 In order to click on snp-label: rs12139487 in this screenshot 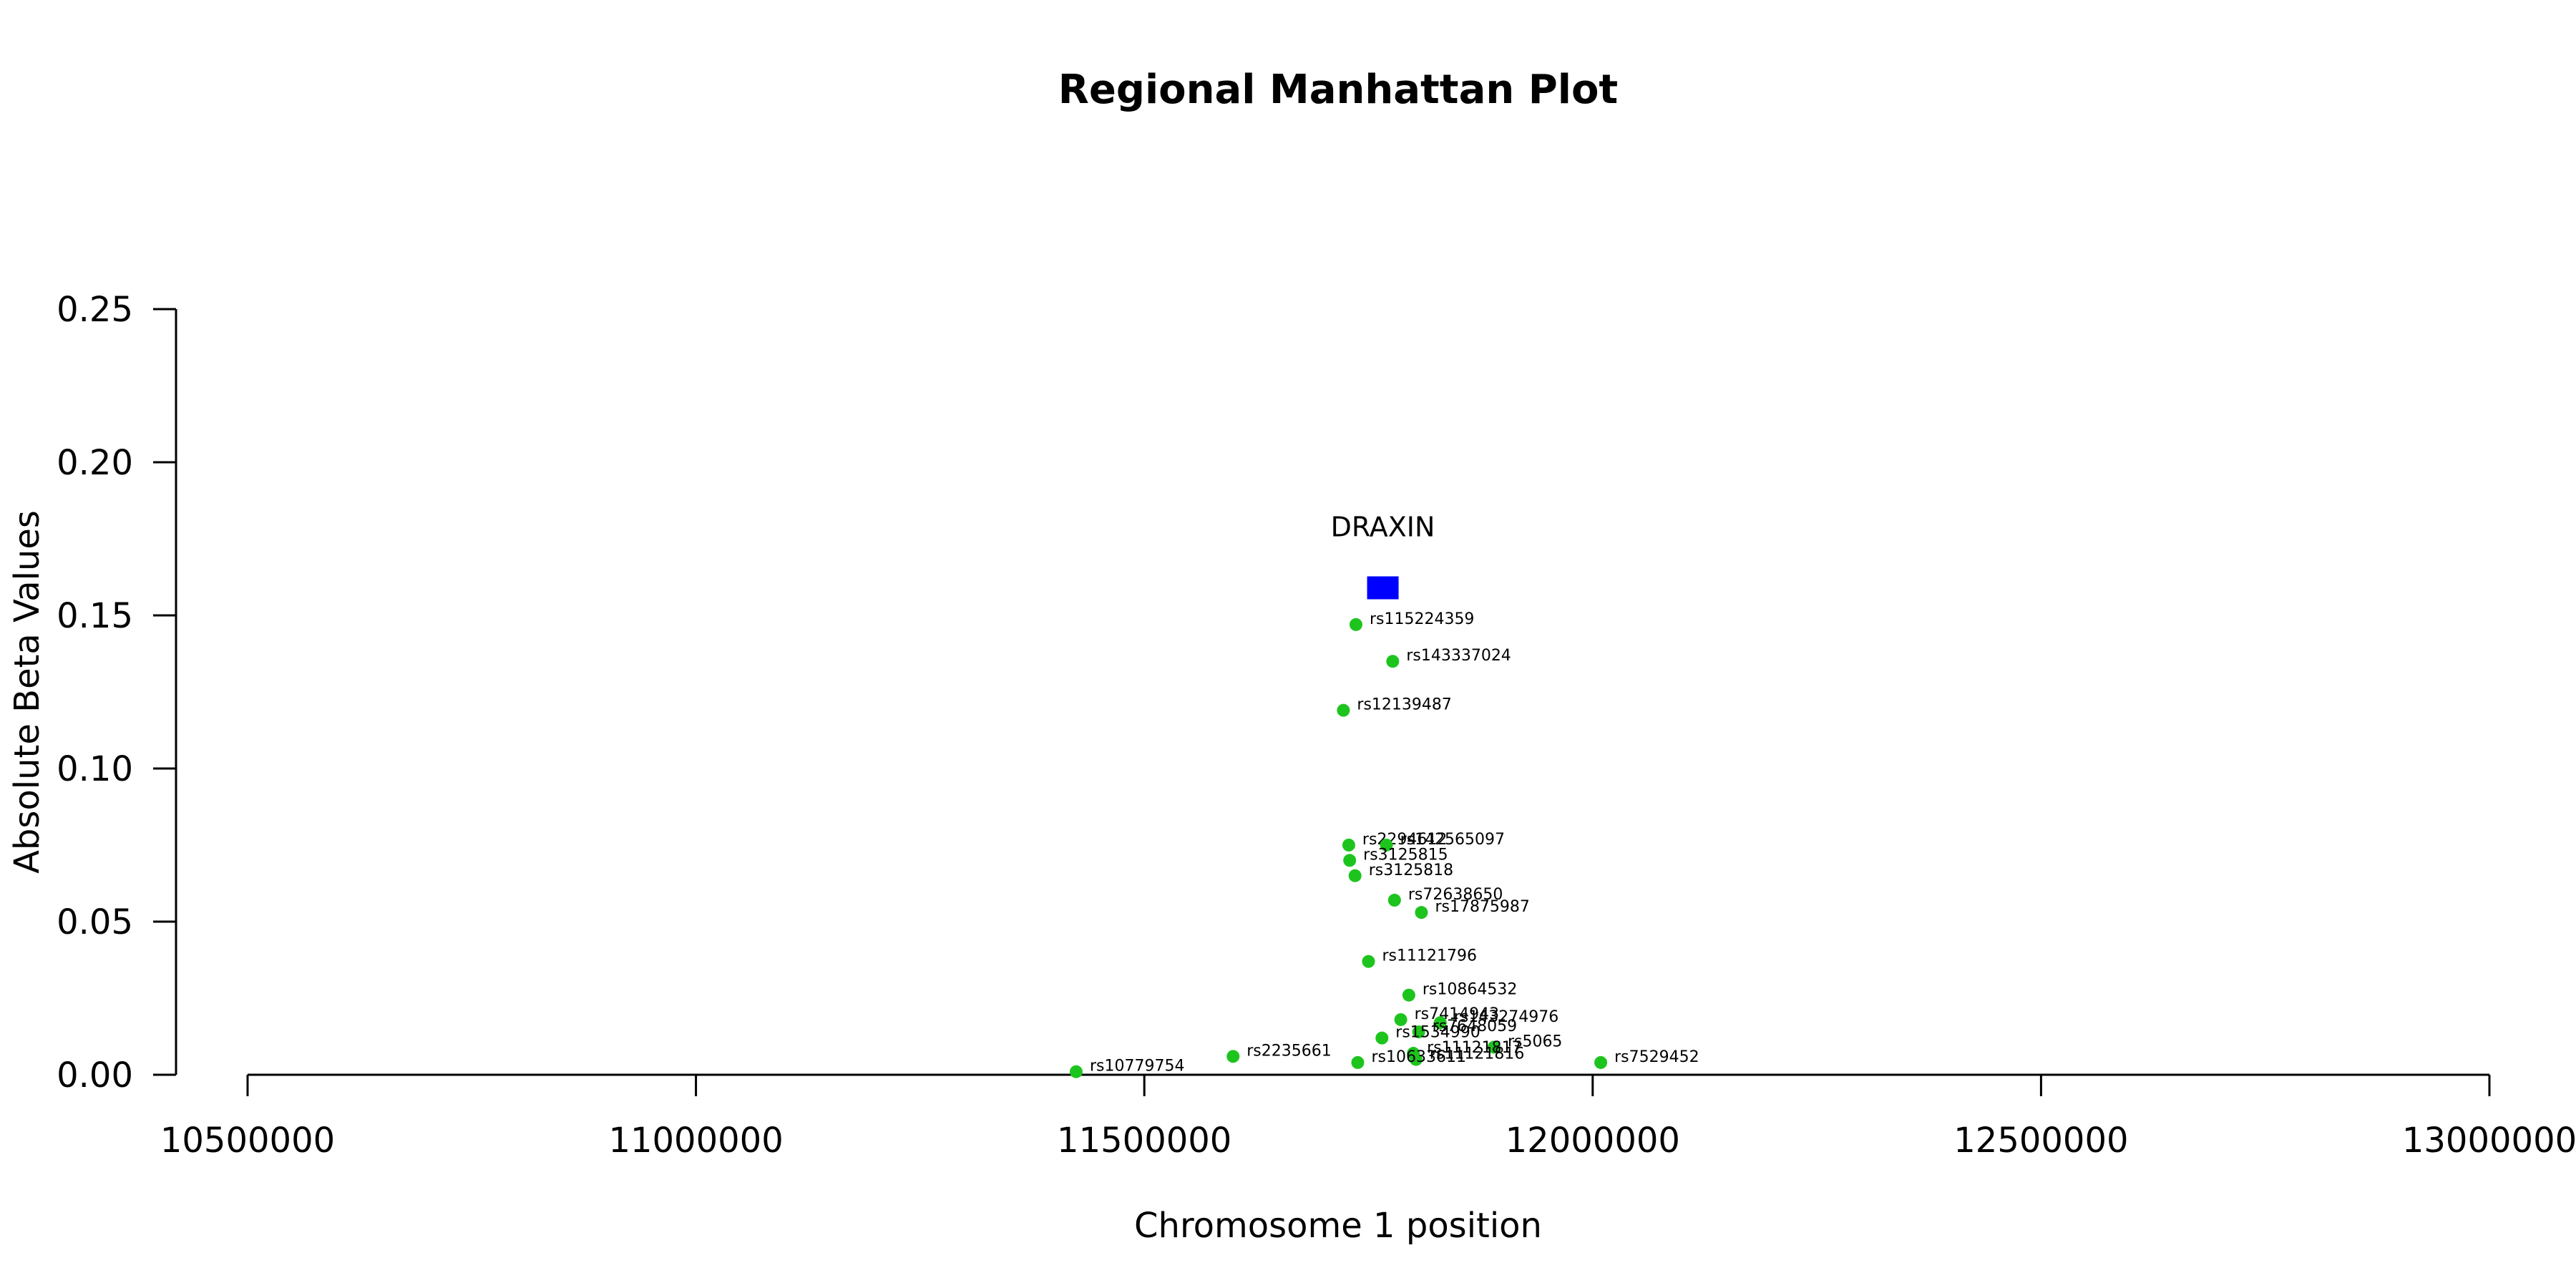, I will do `click(1404, 705)`.